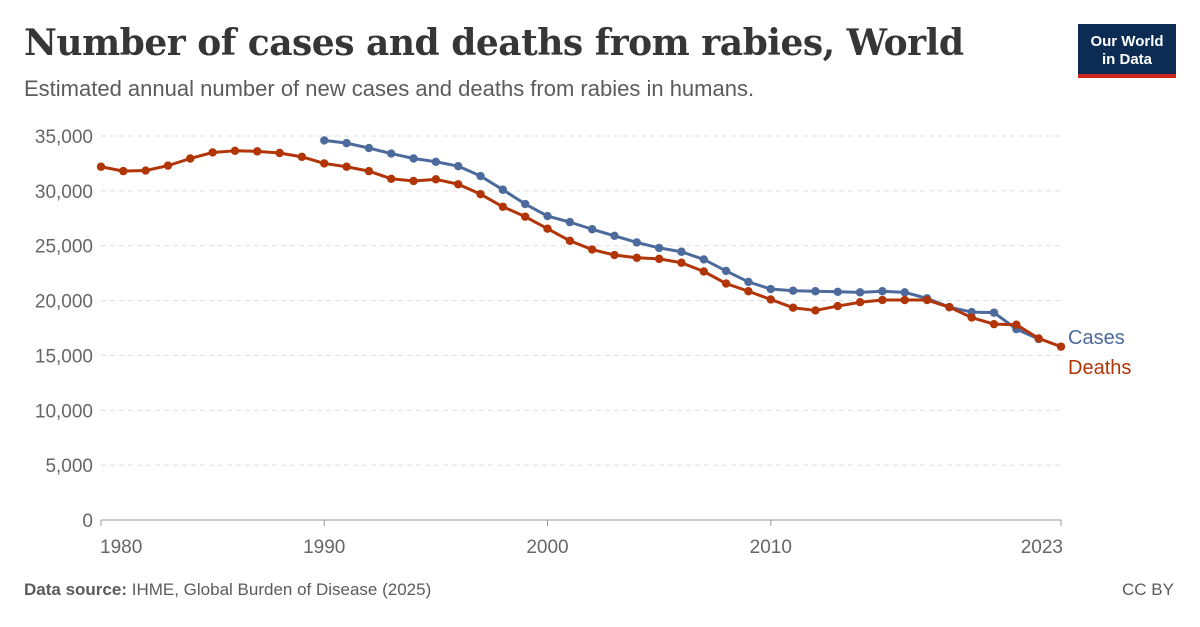  I want to click on x-tick-label: 2000, so click(547, 547).